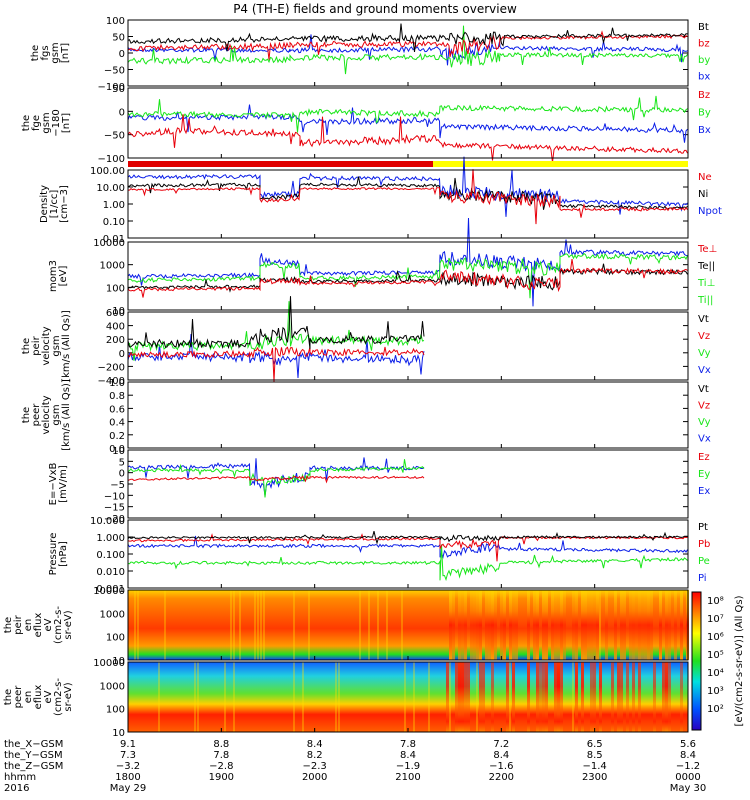 This screenshot has width=750, height=800. I want to click on legend-label-Bz: Bz, so click(704, 95).